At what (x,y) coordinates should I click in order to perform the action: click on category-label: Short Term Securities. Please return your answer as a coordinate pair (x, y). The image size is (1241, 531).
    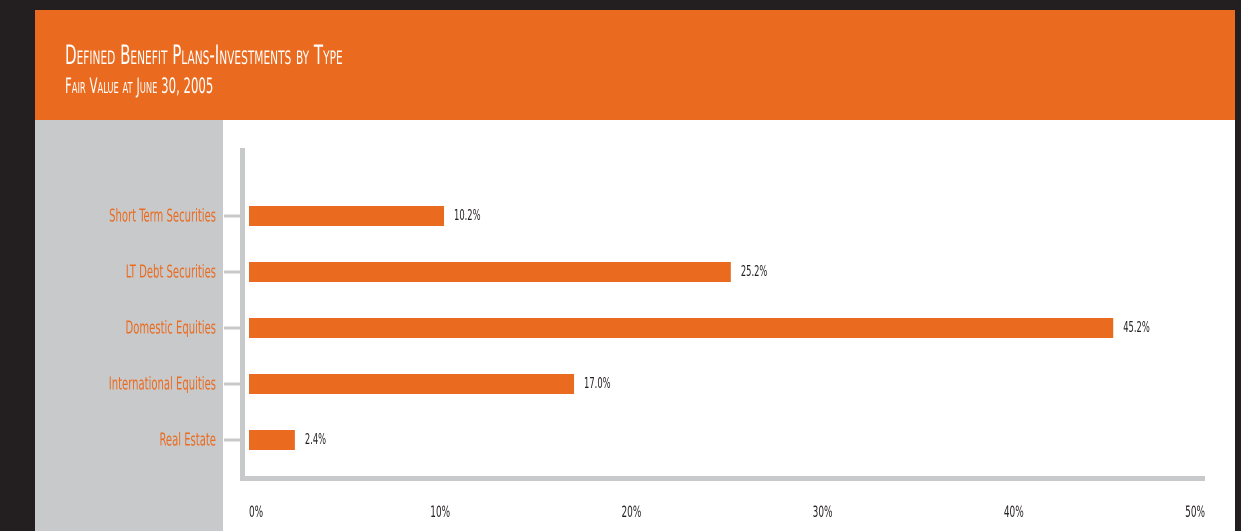
    Looking at the image, I should click on (162, 216).